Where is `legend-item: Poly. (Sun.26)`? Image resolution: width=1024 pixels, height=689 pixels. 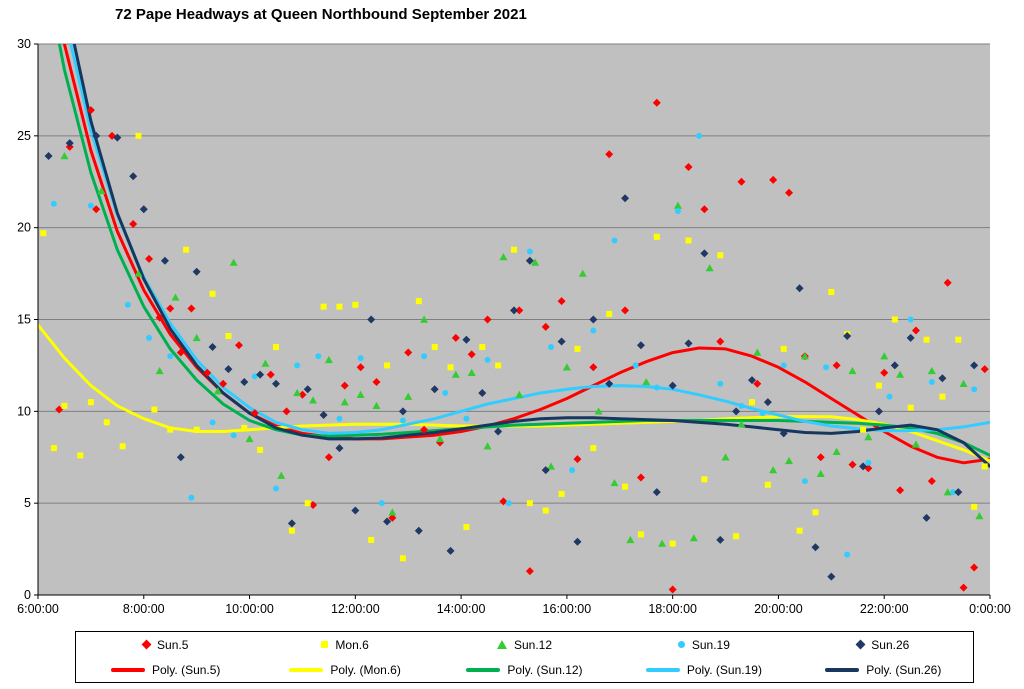 legend-item: Poly. (Sun.26) is located at coordinates (883, 670).